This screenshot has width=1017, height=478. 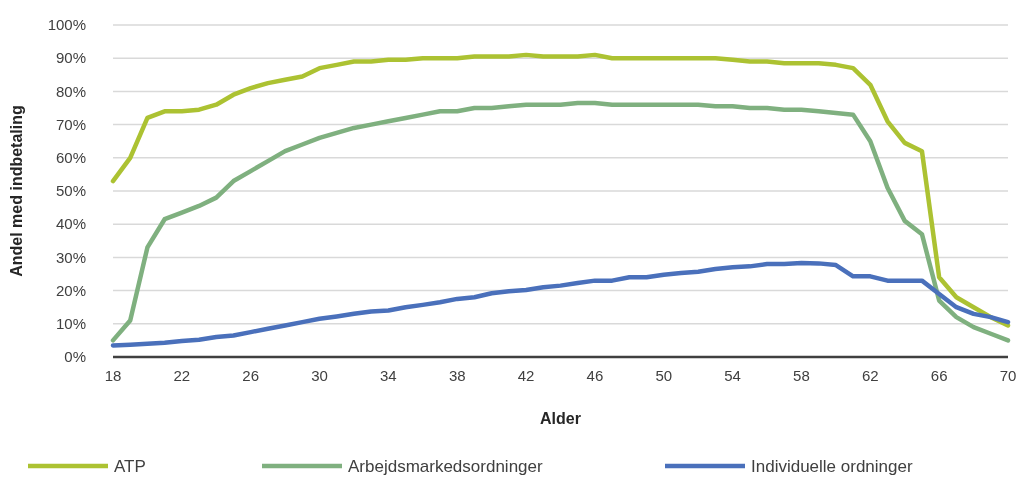 What do you see at coordinates (70, 91) in the screenshot?
I see `y-tick-label: 80%` at bounding box center [70, 91].